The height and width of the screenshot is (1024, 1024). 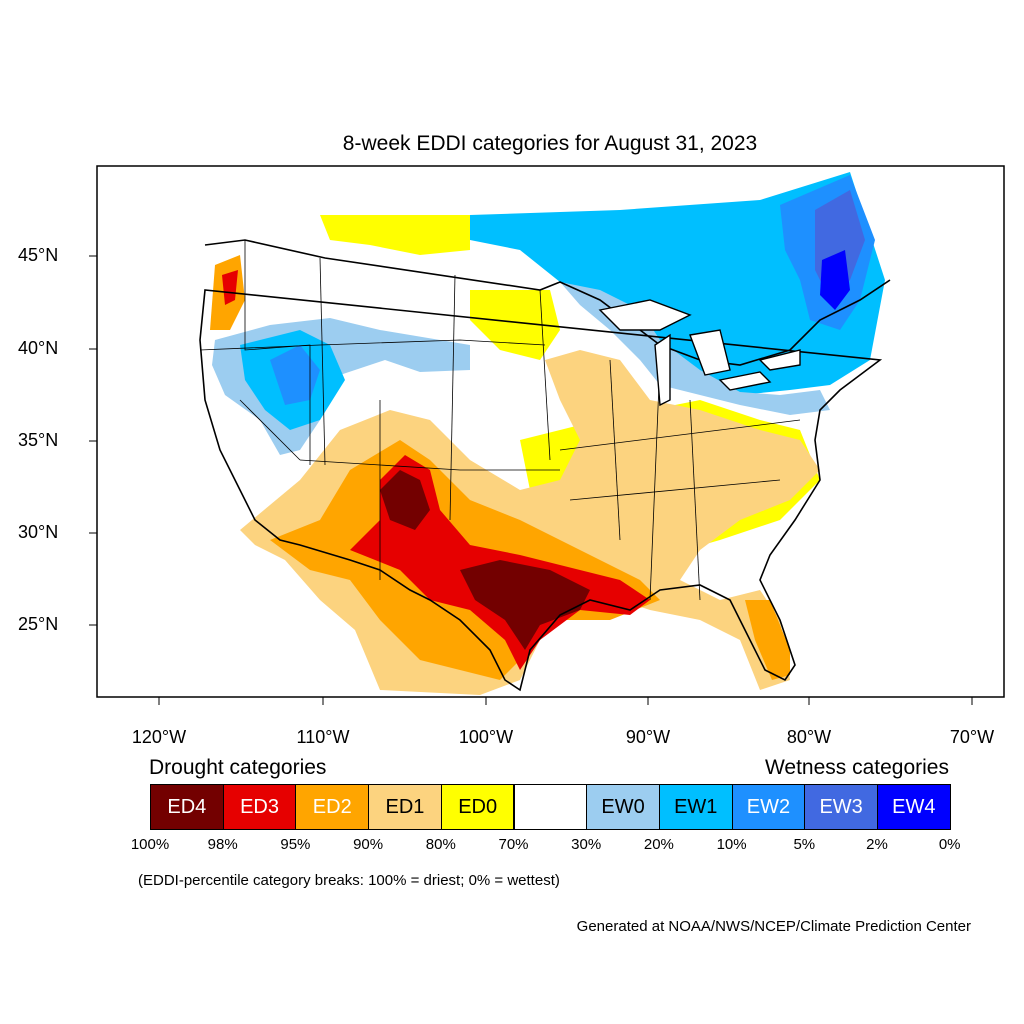 I want to click on wet-region-ew4, so click(x=835, y=280).